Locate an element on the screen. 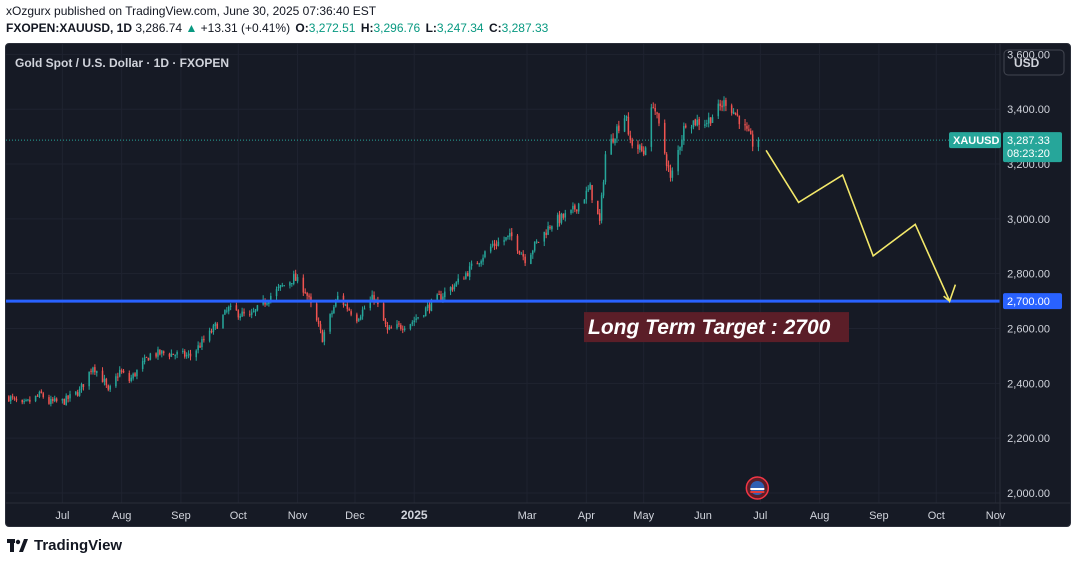  currency-button: USD is located at coordinates (1034, 62).